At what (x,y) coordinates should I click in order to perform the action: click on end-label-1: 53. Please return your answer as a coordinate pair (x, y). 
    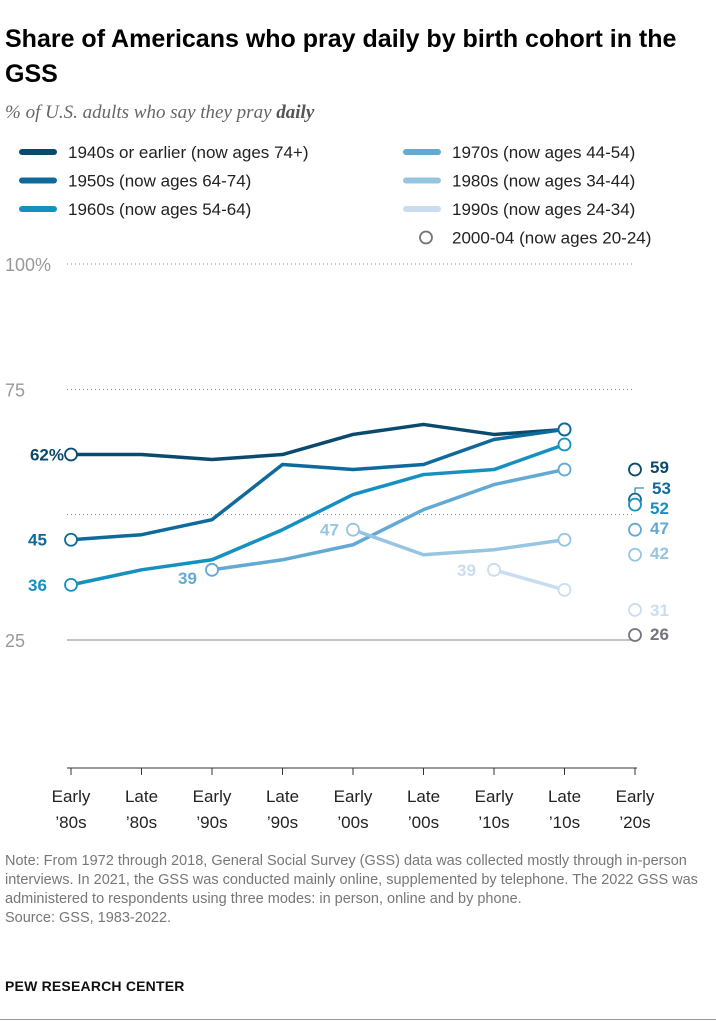
    Looking at the image, I should click on (661, 488).